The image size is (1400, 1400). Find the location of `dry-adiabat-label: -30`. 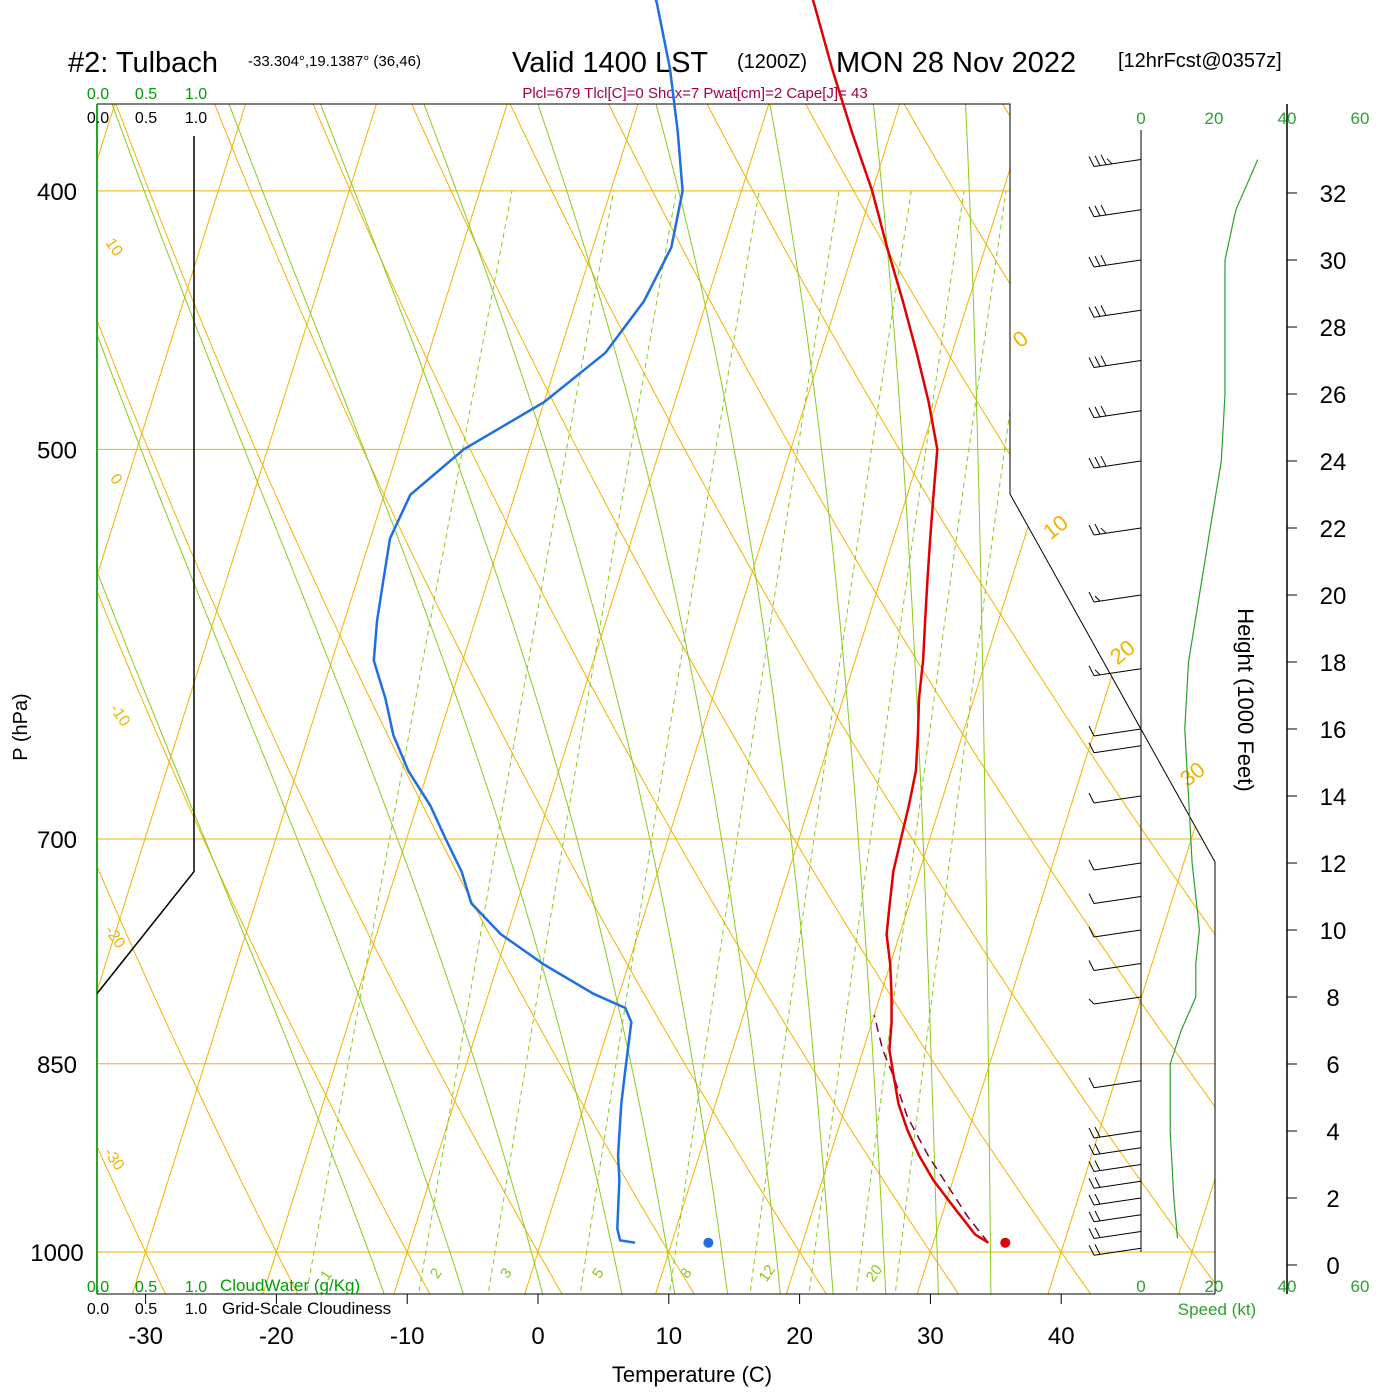

dry-adiabat-label: -30 is located at coordinates (113, 1159).